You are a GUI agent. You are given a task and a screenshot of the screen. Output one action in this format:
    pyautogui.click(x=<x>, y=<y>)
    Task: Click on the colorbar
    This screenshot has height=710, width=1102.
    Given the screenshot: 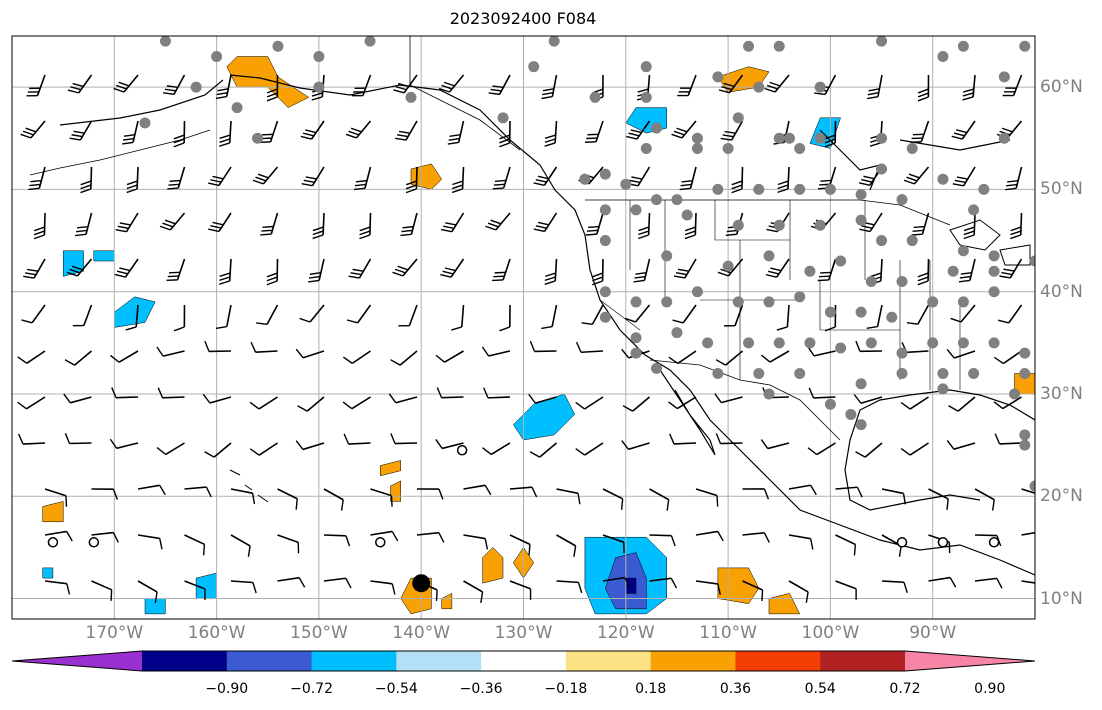 What is the action you would take?
    pyautogui.click(x=523, y=661)
    